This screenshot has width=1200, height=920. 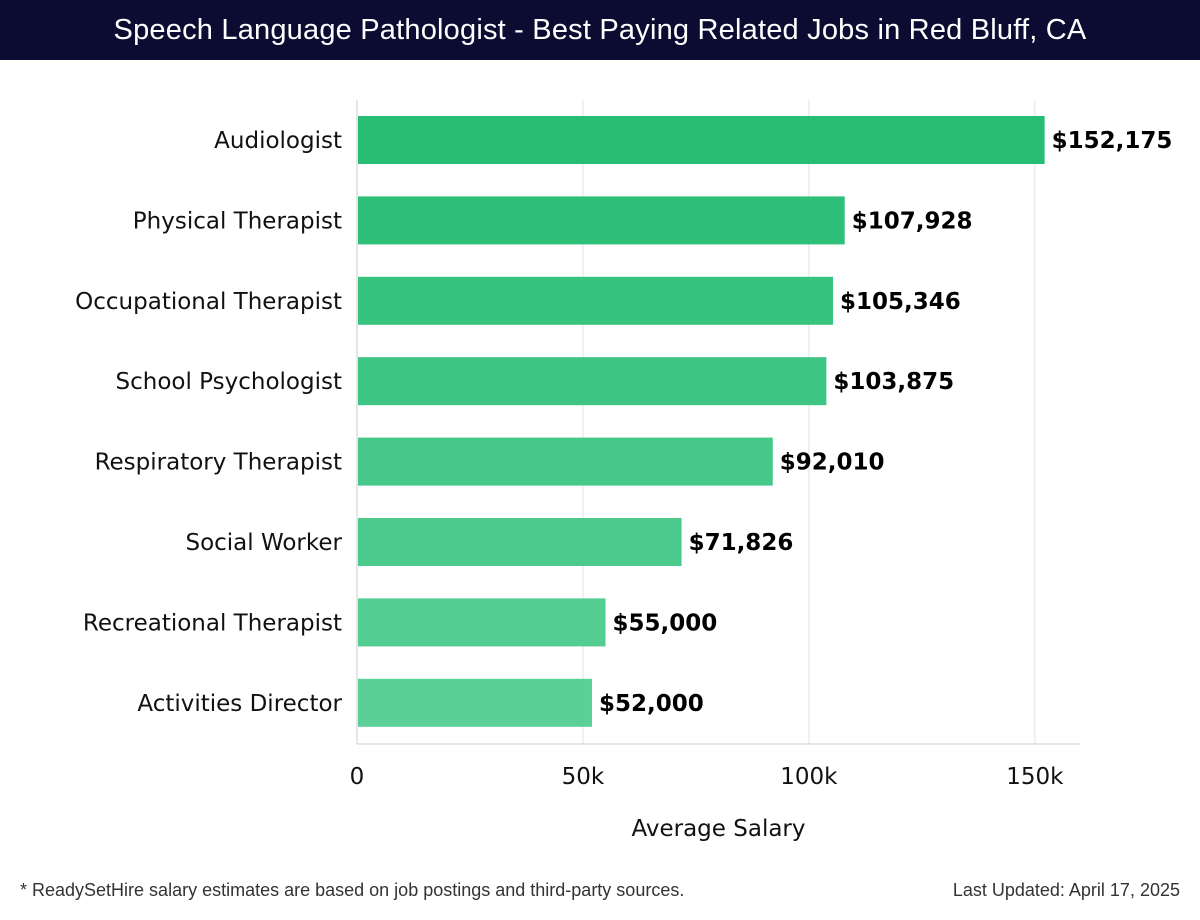 What do you see at coordinates (893, 382) in the screenshot?
I see `value-label: $103,875` at bounding box center [893, 382].